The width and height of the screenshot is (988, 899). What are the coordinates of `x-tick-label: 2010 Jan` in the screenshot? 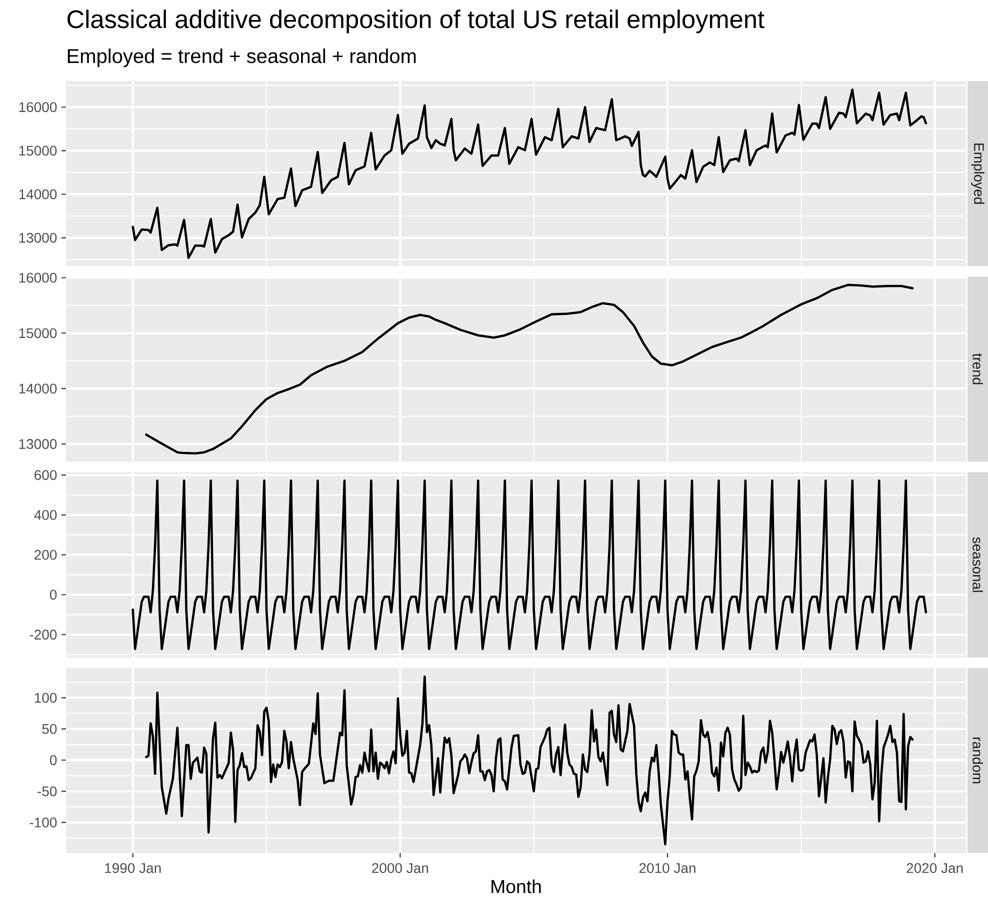 It's located at (667, 868).